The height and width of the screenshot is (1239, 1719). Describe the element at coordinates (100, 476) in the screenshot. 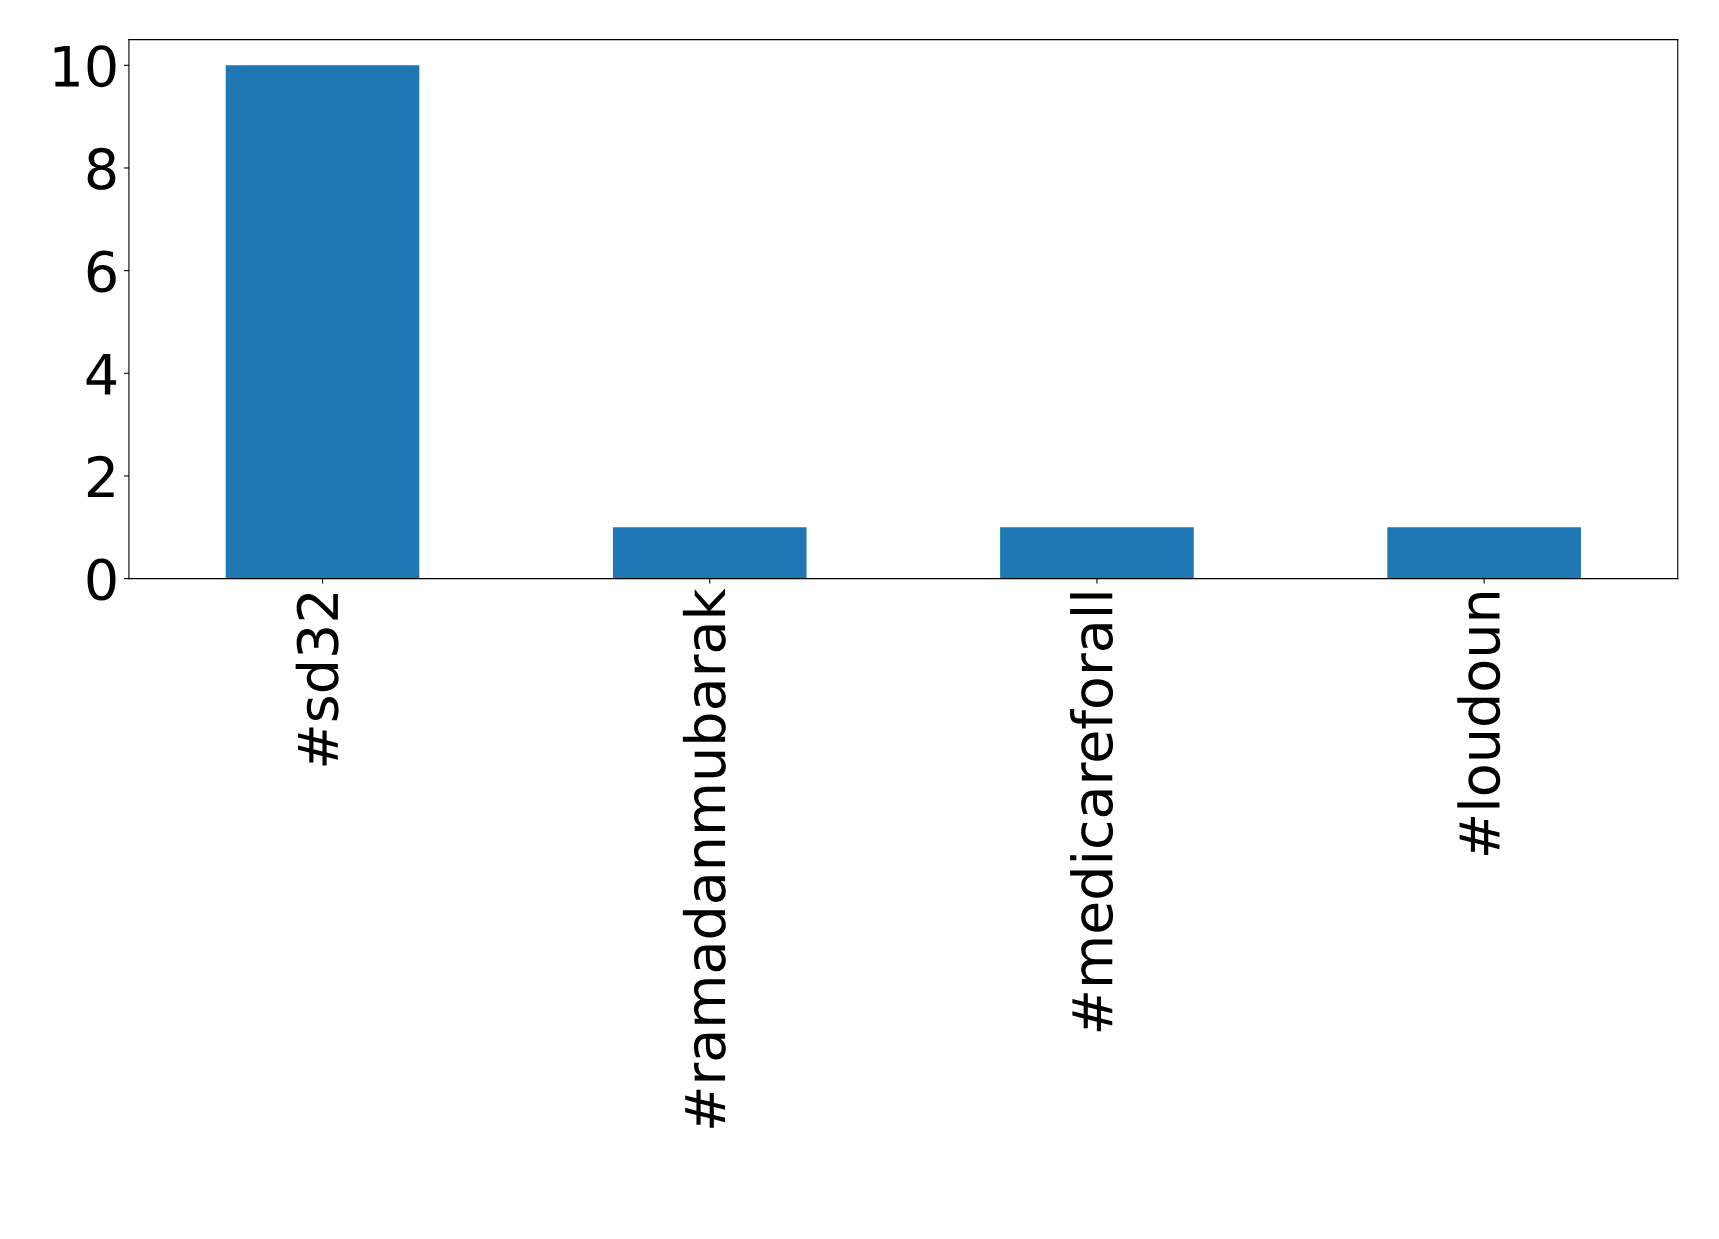

I see `y-tick-label: 2` at that location.